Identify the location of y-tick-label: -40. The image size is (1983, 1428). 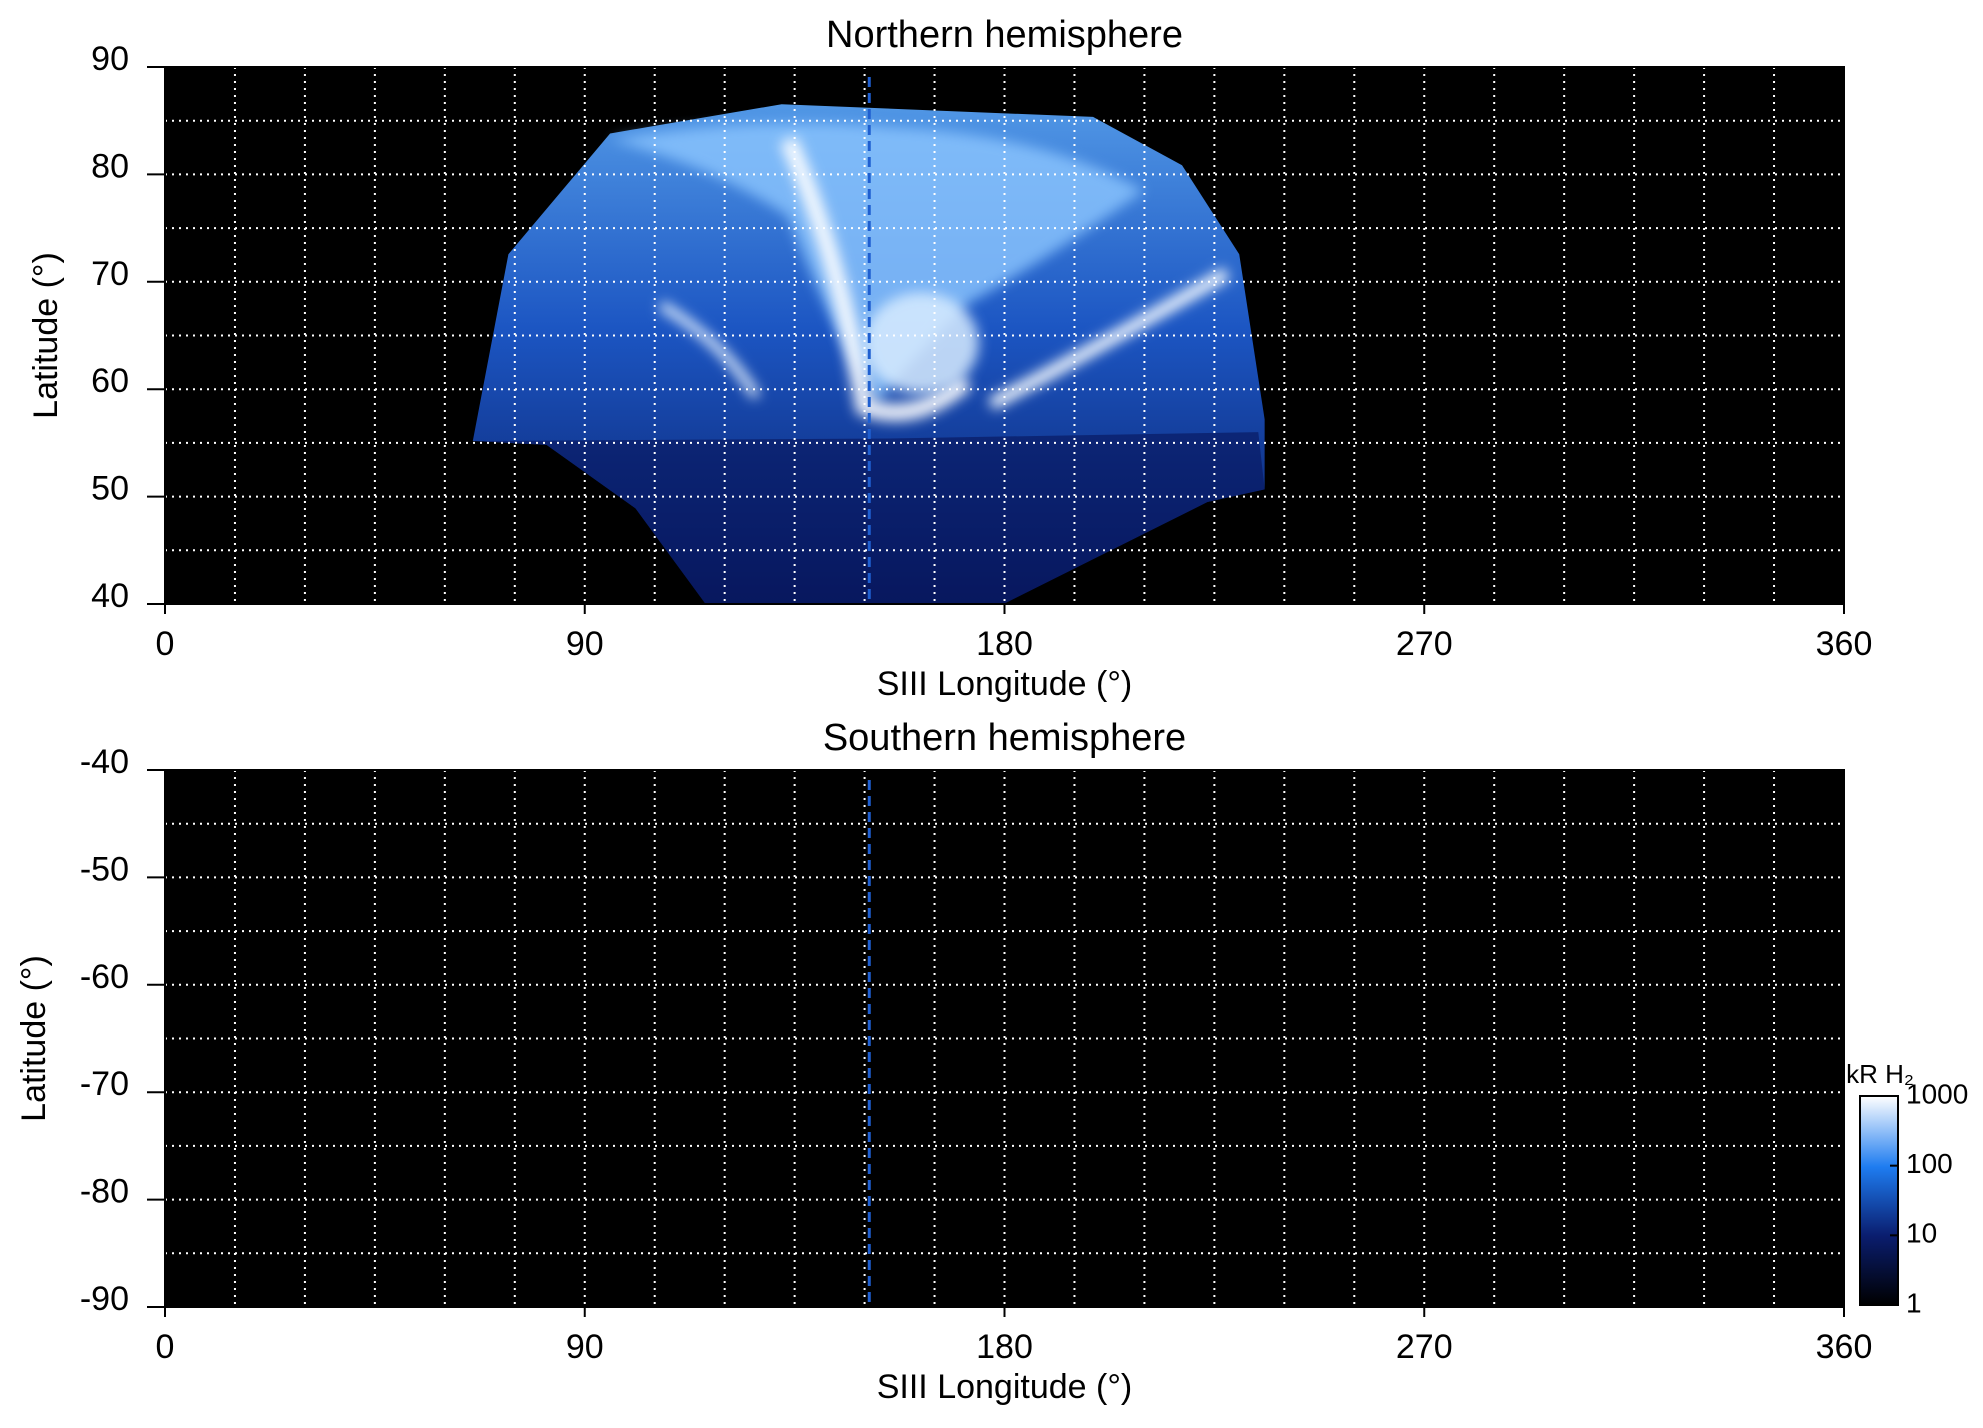
(104, 762).